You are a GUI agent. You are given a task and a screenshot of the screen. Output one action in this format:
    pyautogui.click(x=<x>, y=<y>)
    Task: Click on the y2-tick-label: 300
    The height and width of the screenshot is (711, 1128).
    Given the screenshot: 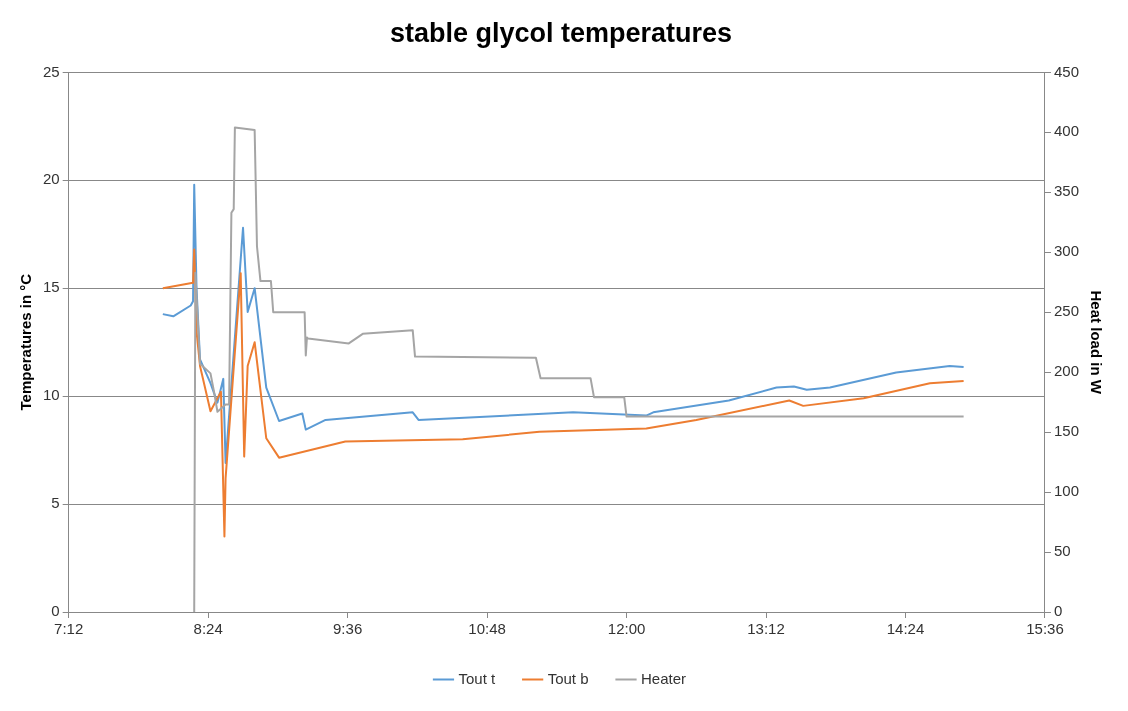 What is the action you would take?
    pyautogui.click(x=1066, y=251)
    